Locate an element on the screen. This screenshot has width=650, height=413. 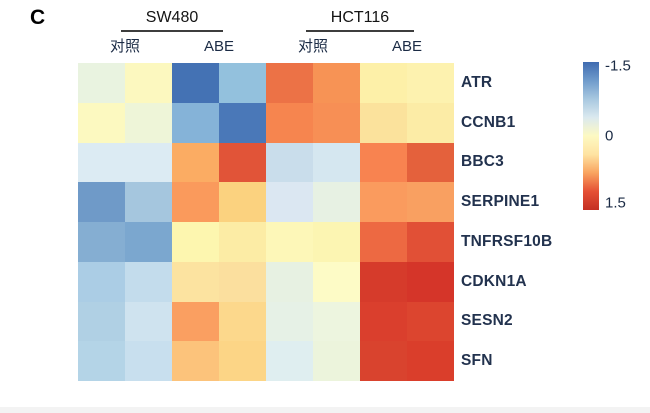
cell-line-group-headers: SW480 HCT116 is located at coordinates (266, 21).